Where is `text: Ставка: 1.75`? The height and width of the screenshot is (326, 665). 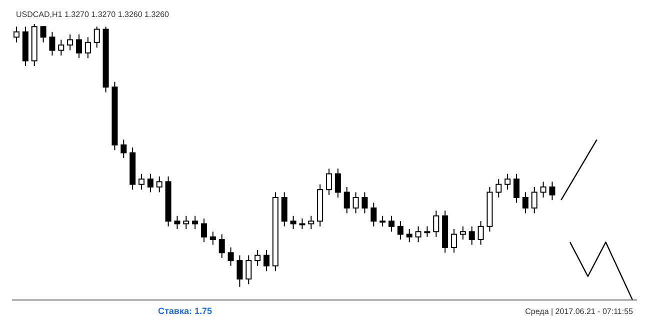 text: Ставка: 1.75 is located at coordinates (185, 311).